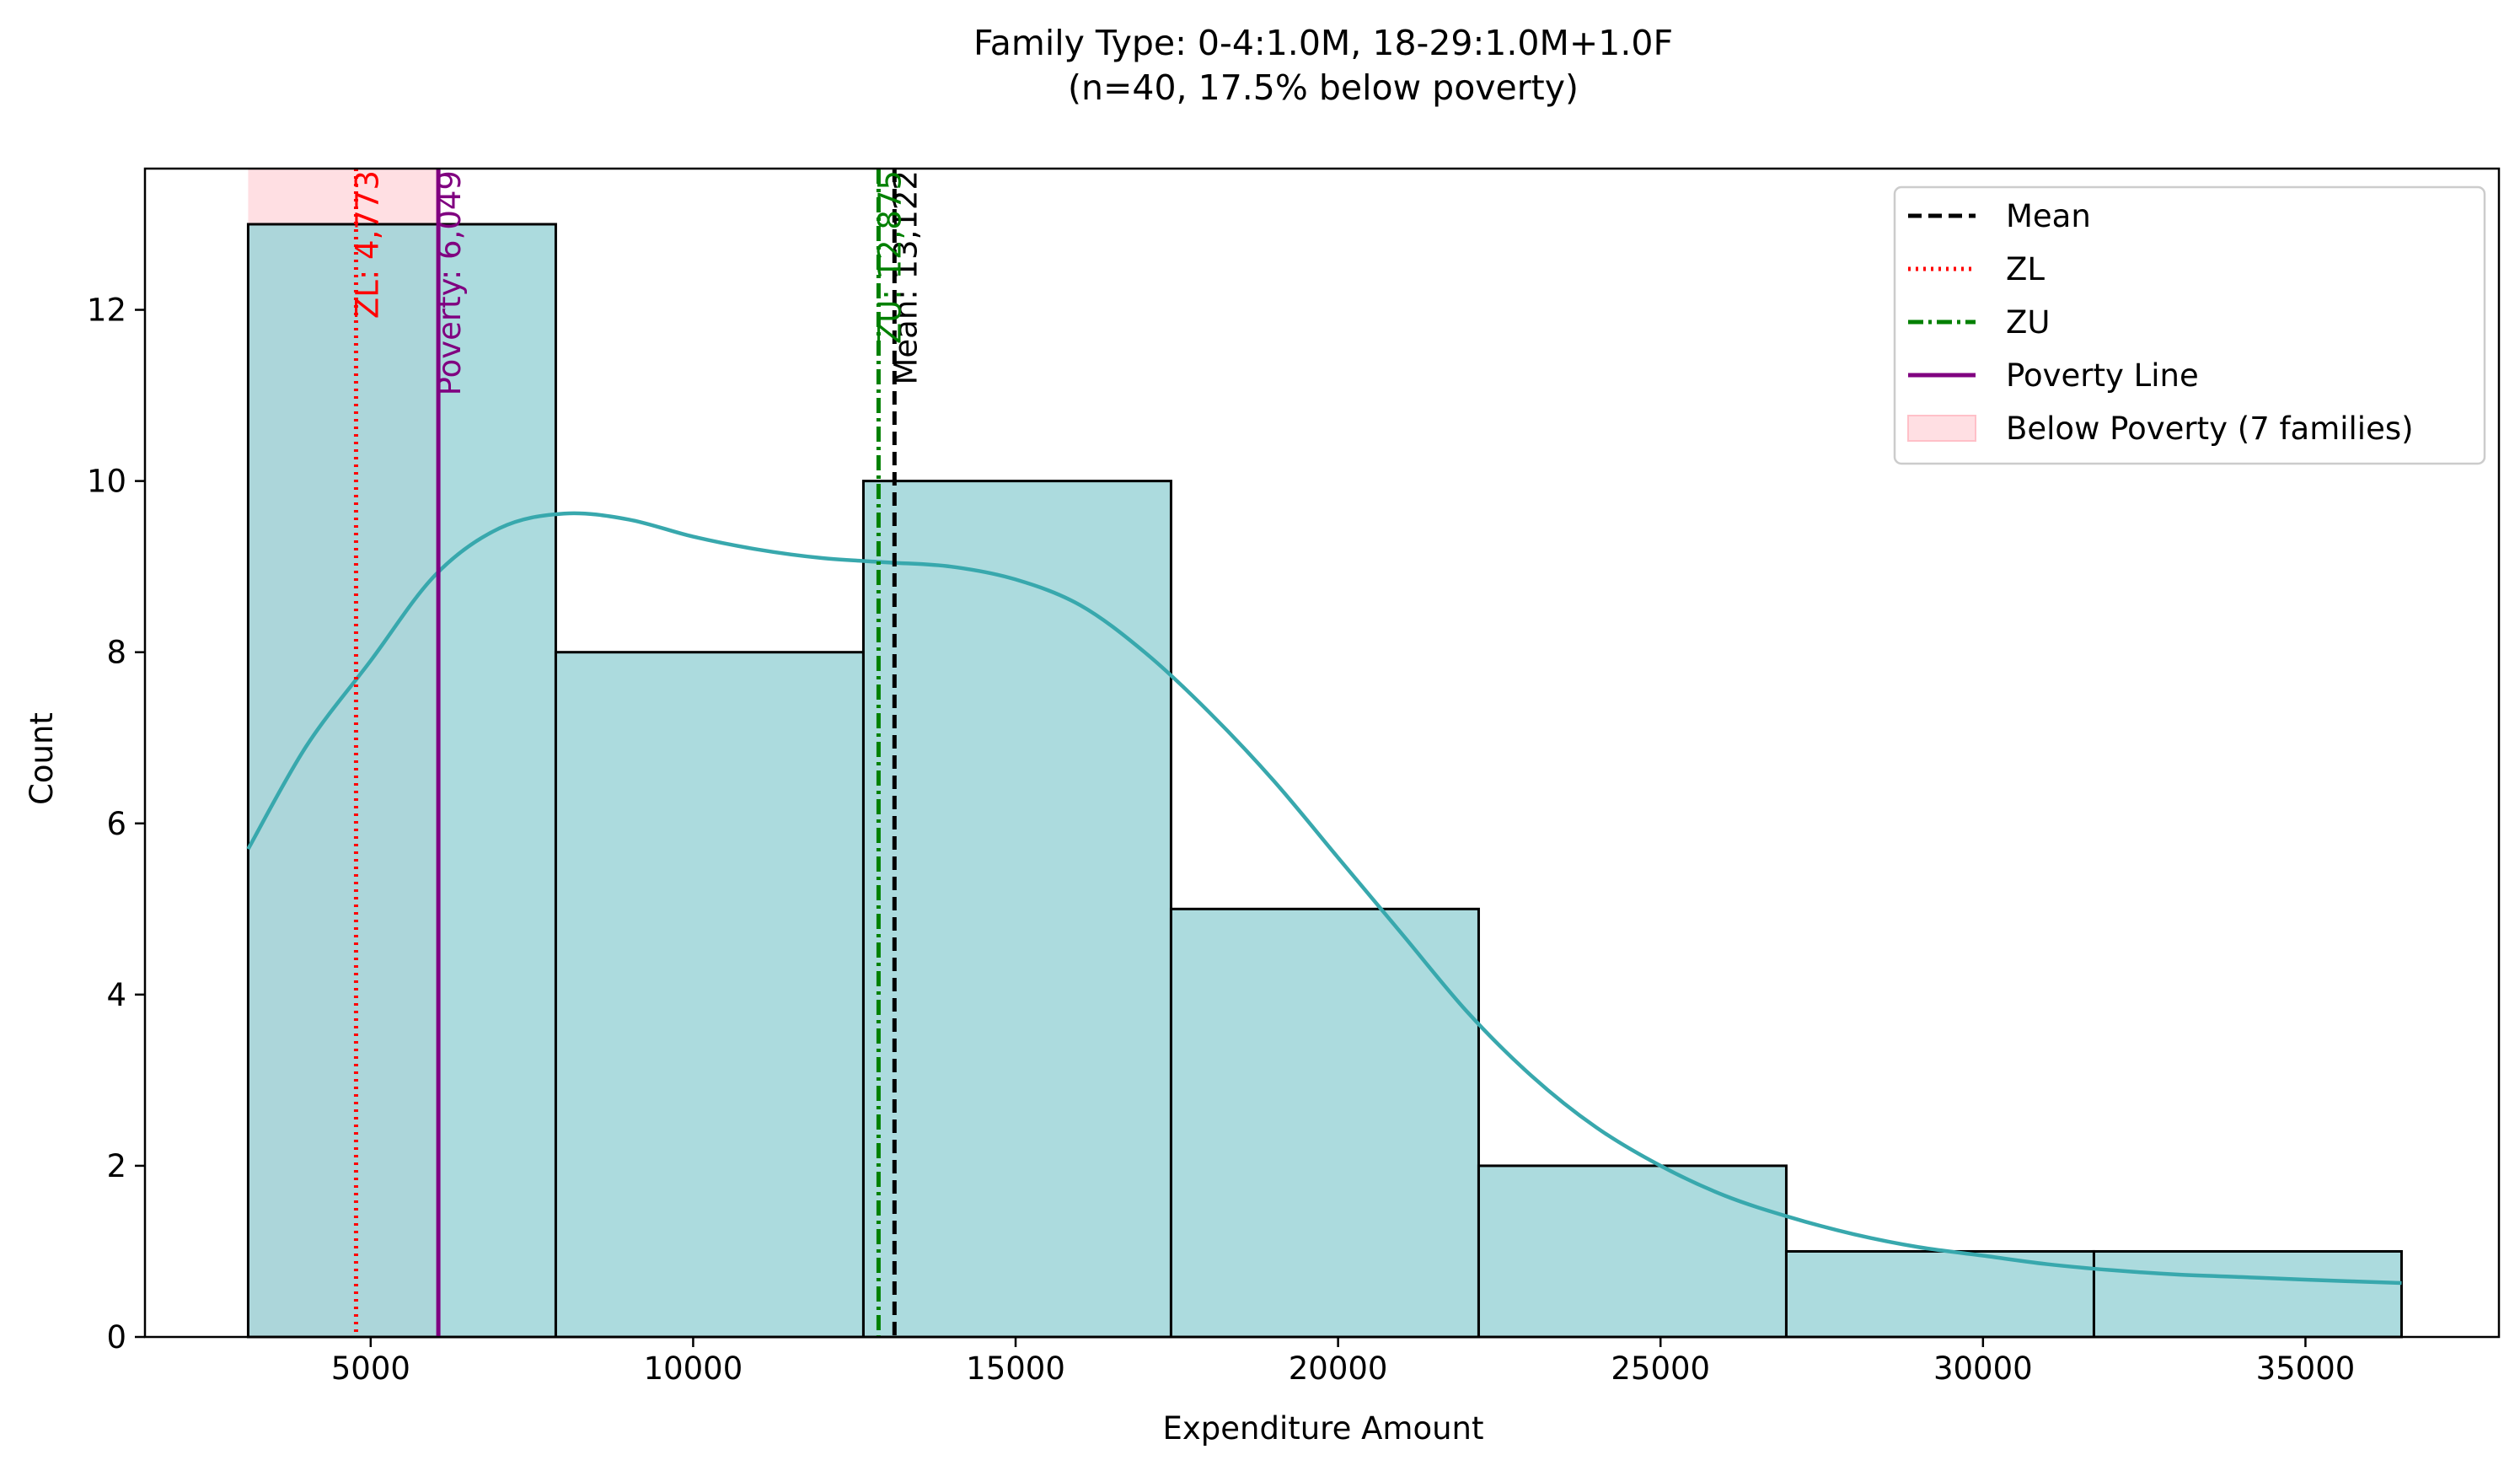 This screenshot has width=2520, height=1471. Describe the element at coordinates (890, 257) in the screenshot. I see `zu-line-label: ZU: 12,875` at that location.